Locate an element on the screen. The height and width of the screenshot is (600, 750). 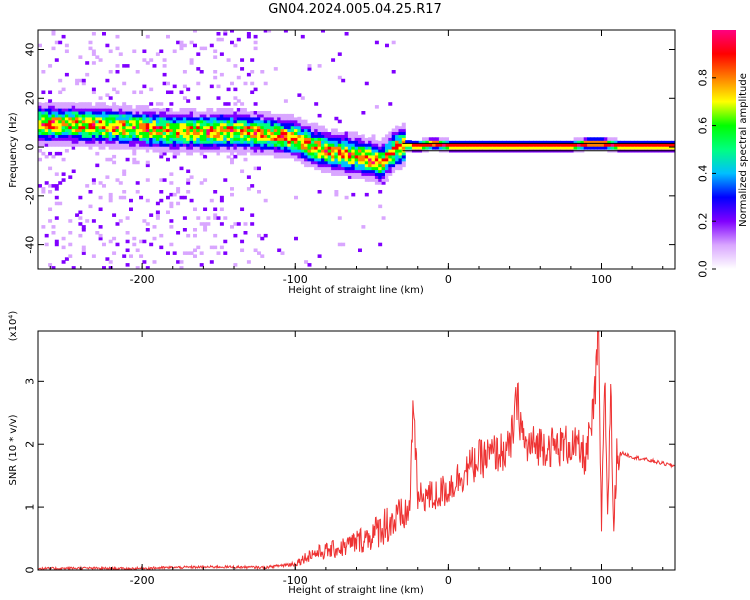
spectrogram-x-tick-label: 0 is located at coordinates (448, 279).